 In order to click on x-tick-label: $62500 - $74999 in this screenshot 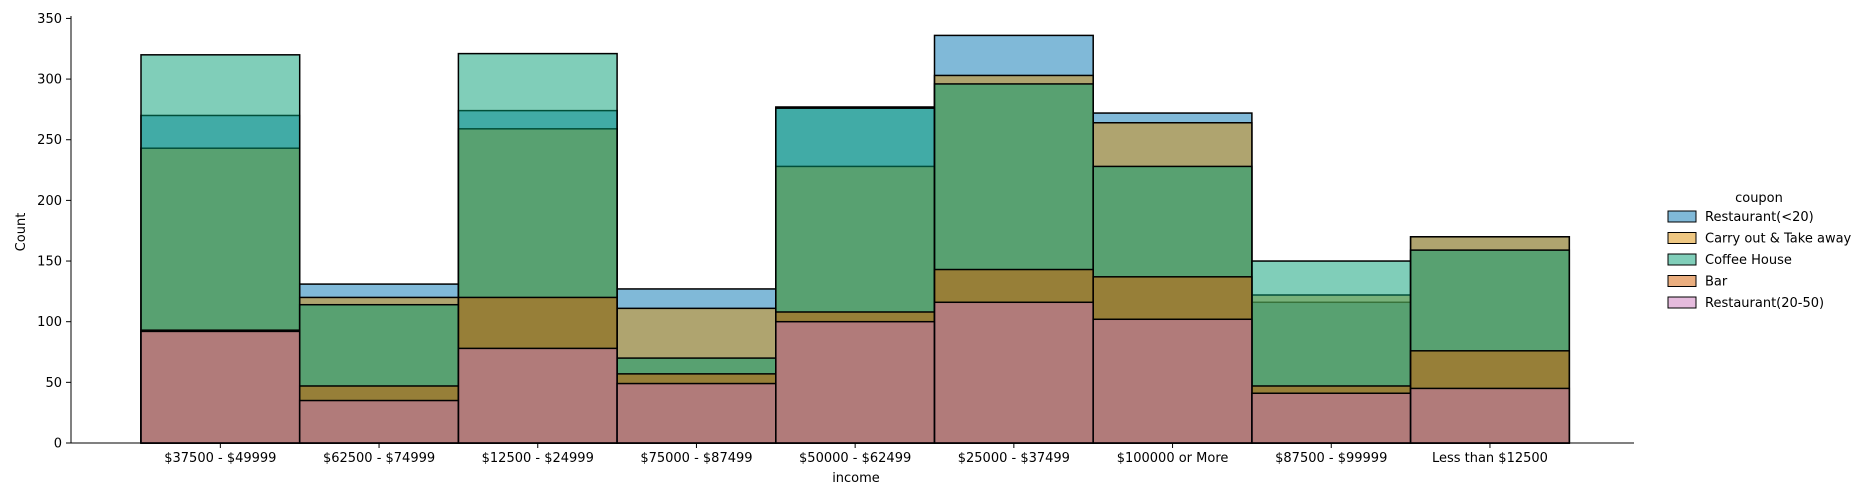, I will do `click(379, 458)`.